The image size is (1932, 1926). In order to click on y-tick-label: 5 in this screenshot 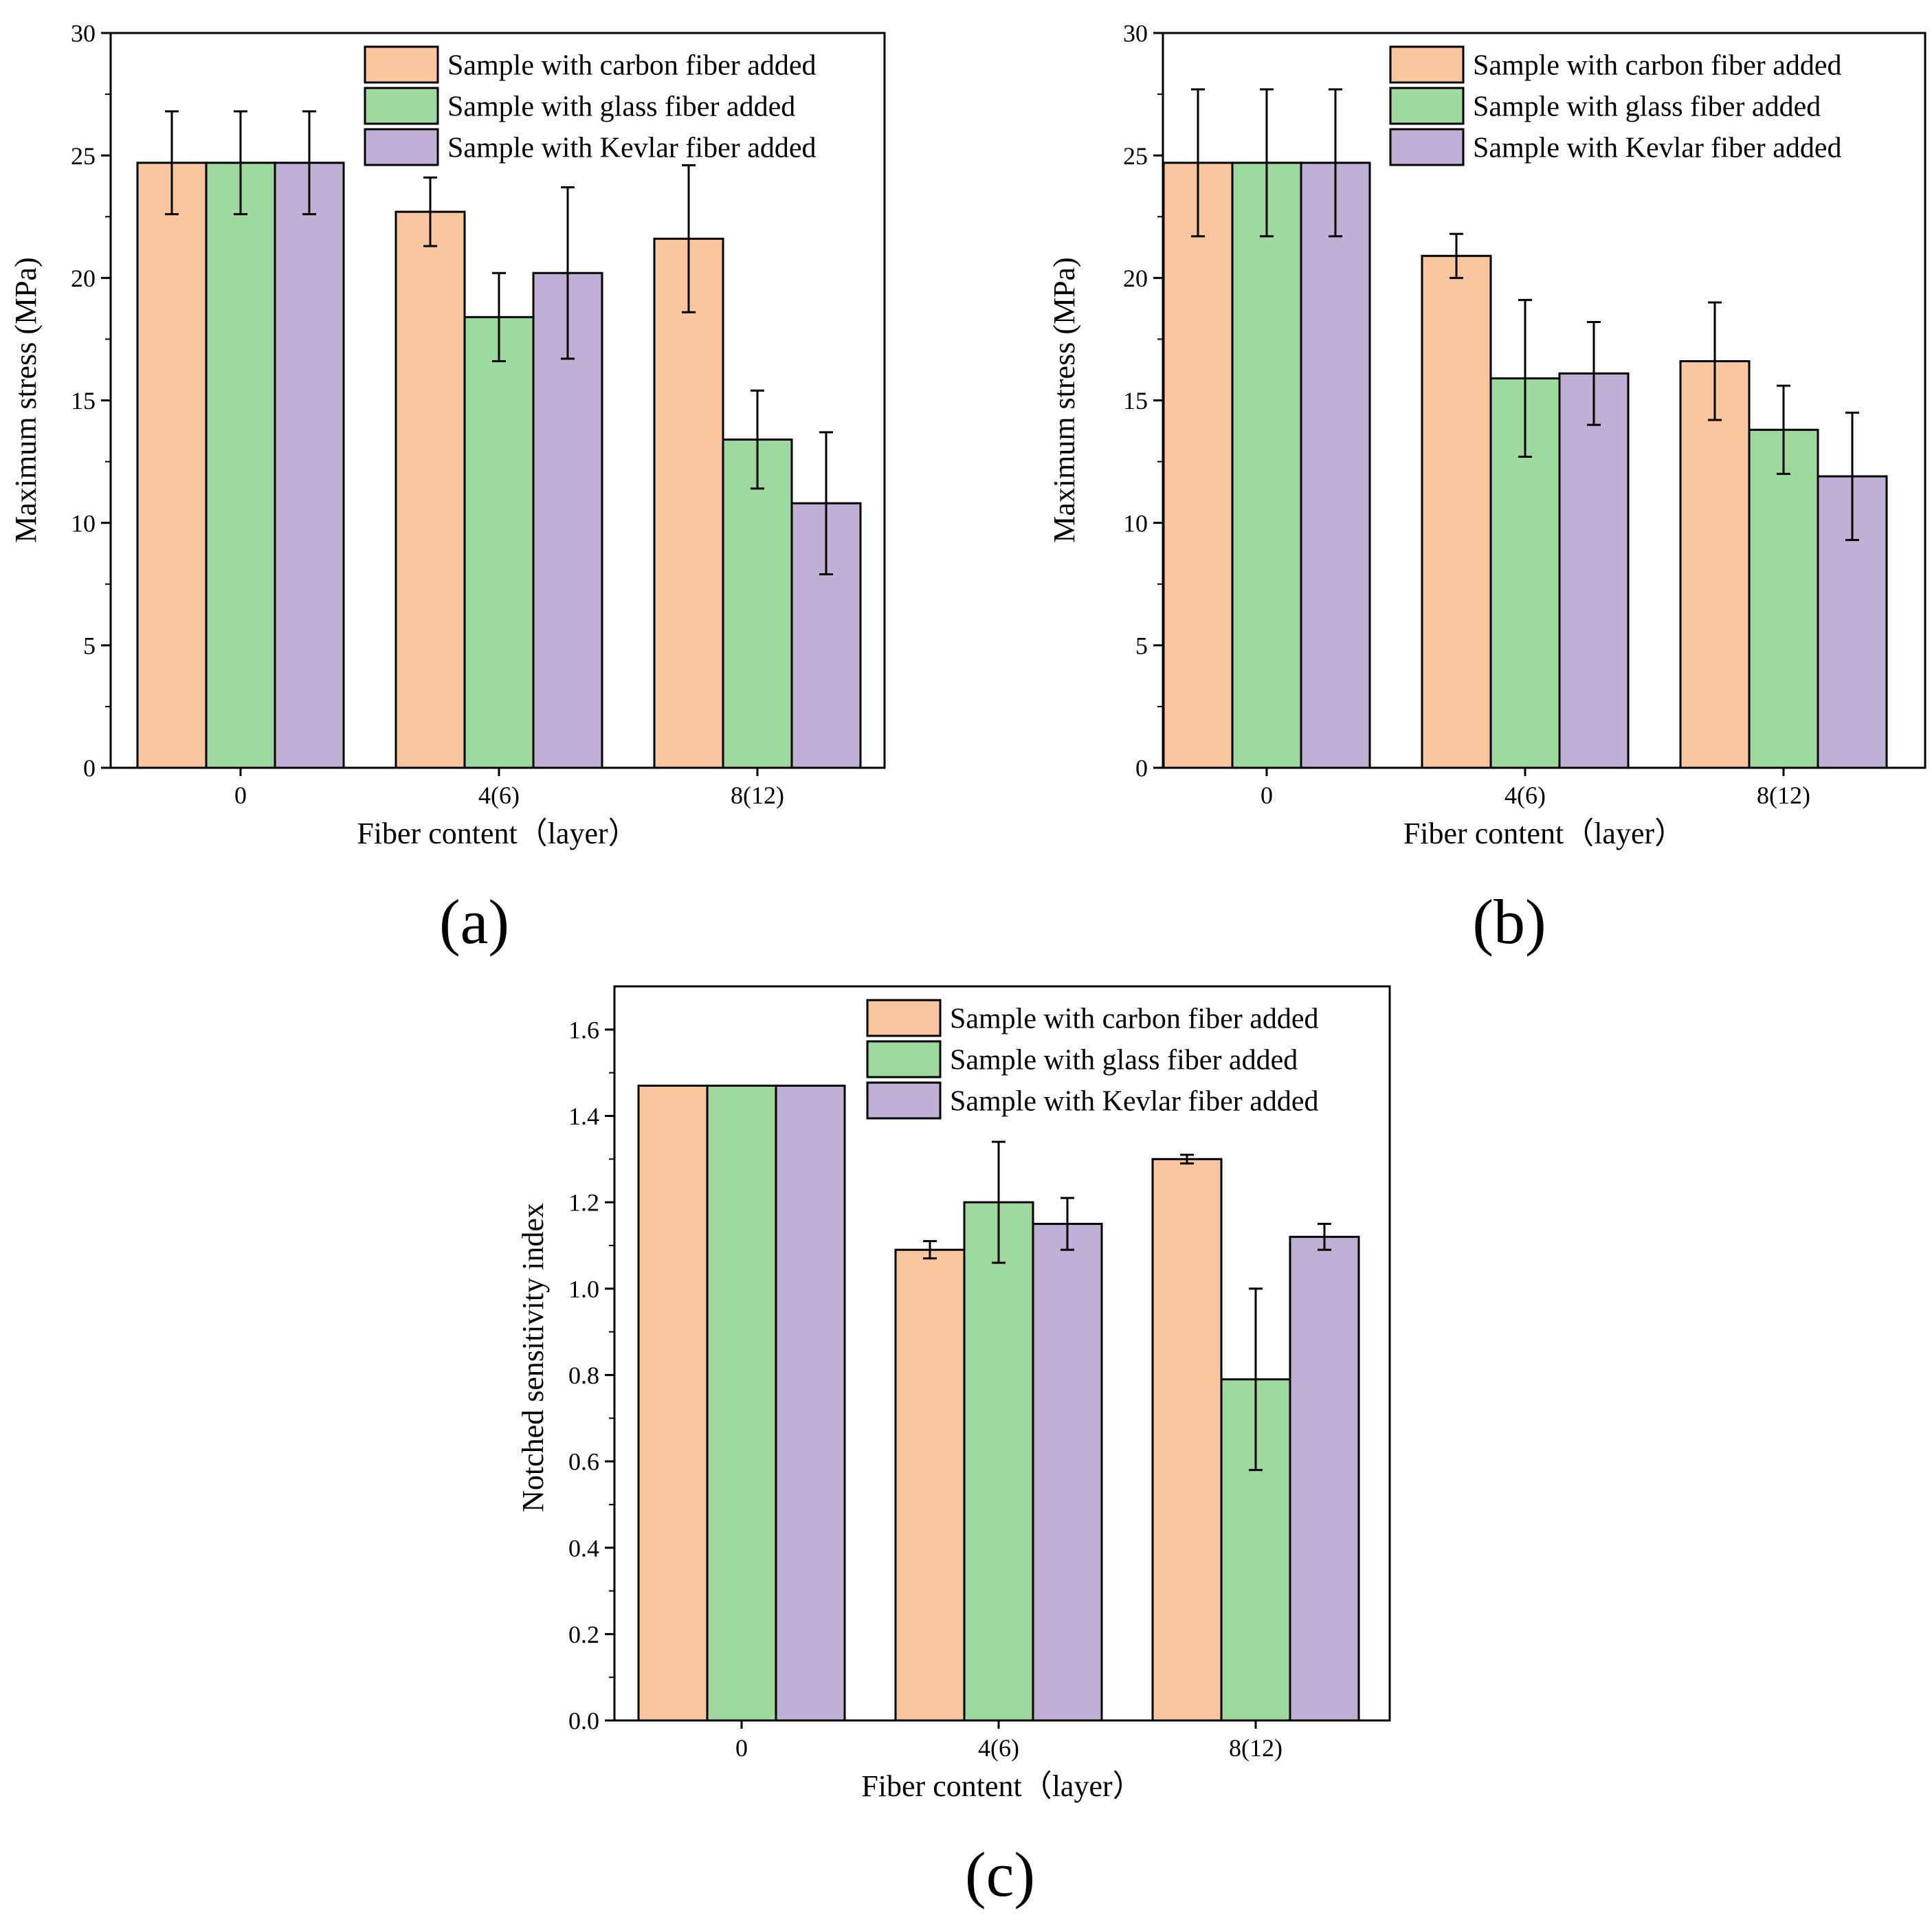, I will do `click(89, 645)`.